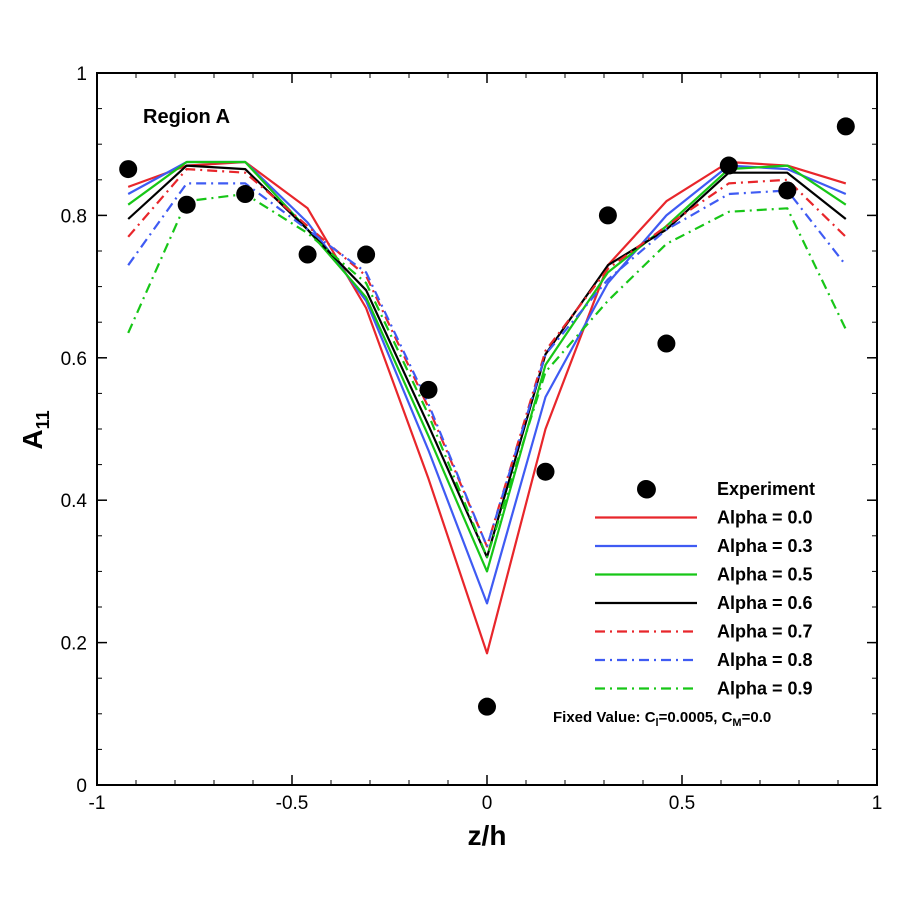 This screenshot has width=900, height=900. What do you see at coordinates (604, 717) in the screenshot?
I see `fixed-value-prefix: Fixed Value: C` at bounding box center [604, 717].